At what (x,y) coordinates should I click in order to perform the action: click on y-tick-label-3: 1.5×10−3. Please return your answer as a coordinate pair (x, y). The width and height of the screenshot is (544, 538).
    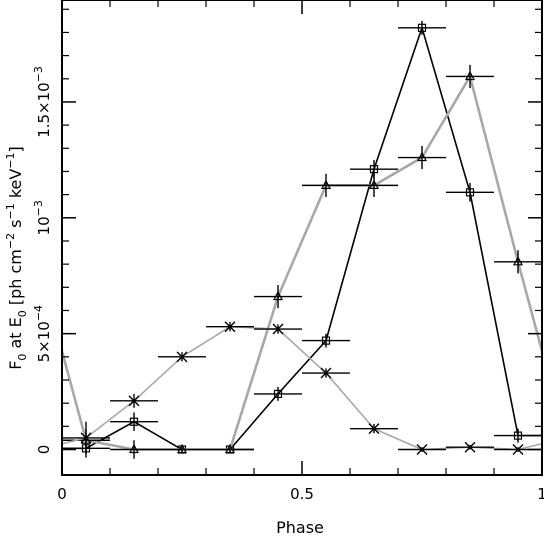
    Looking at the image, I should click on (42, 102).